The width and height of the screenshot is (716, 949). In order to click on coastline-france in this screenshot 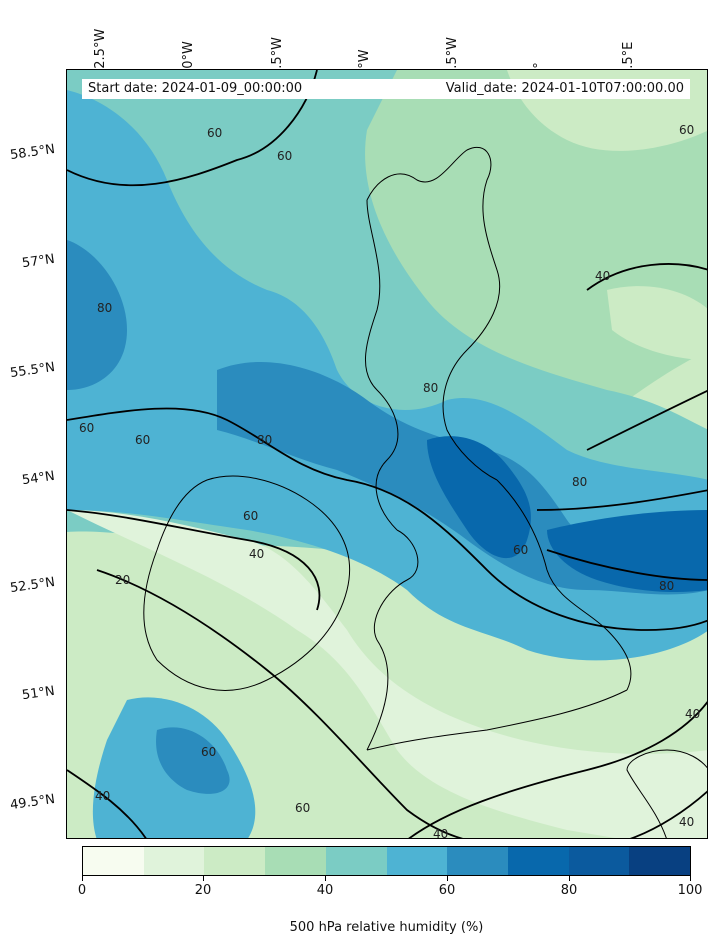, I will do `click(666, 793)`.